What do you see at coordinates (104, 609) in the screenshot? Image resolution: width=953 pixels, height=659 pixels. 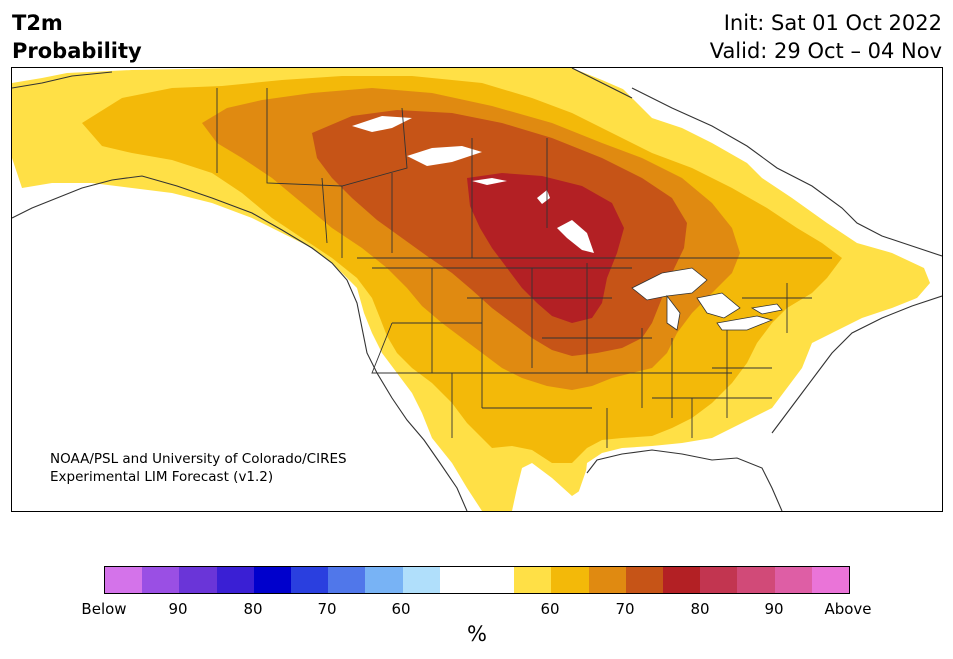 I see `colorbar-tick-label: Below` at bounding box center [104, 609].